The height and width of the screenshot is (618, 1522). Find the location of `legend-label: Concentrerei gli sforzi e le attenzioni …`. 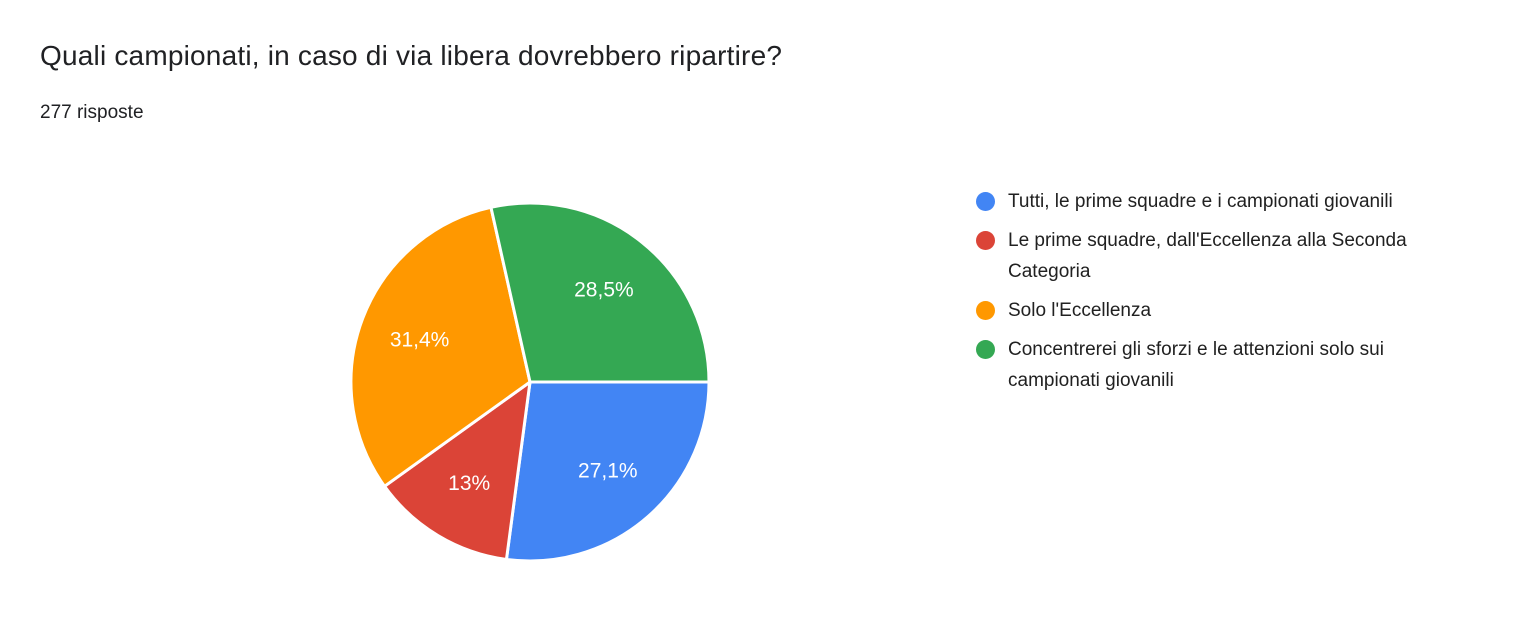

legend-label: Concentrerei gli sforzi e le attenzioni … is located at coordinates (1196, 365).